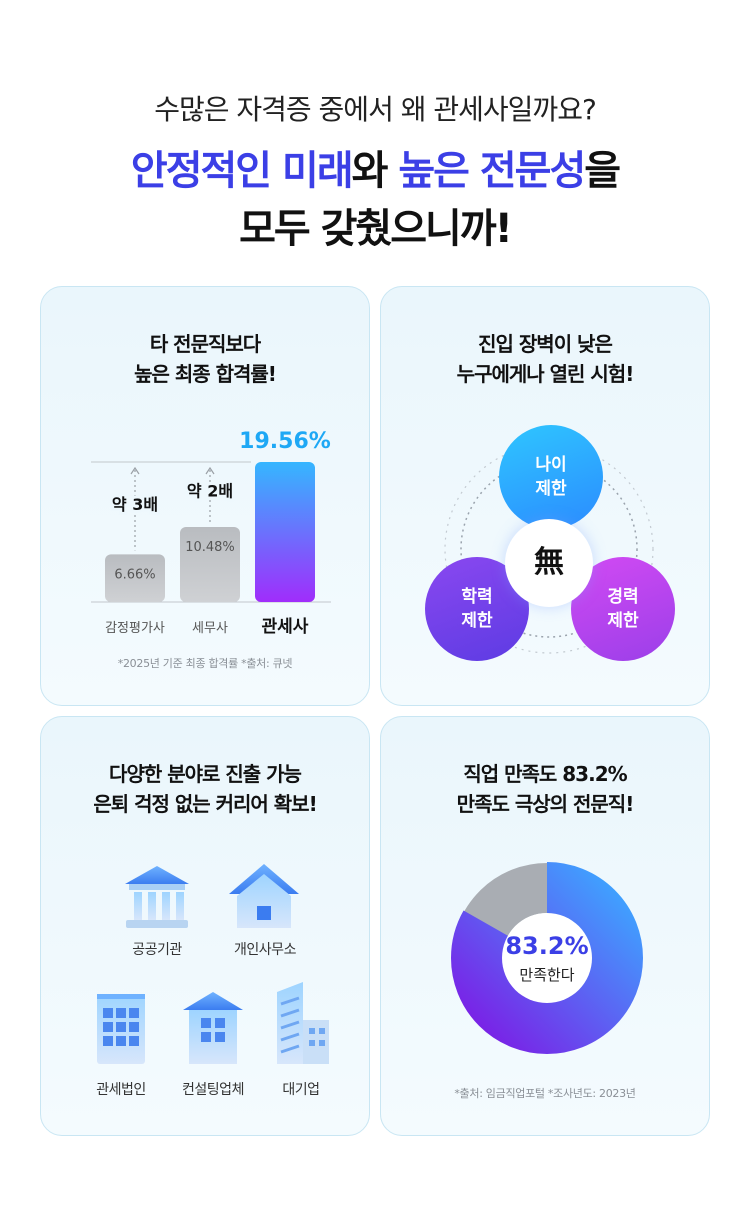 The width and height of the screenshot is (750, 1230). Describe the element at coordinates (545, 774) in the screenshot. I see `satisfaction-title-line1: 직업 만족도 83.2%` at that location.